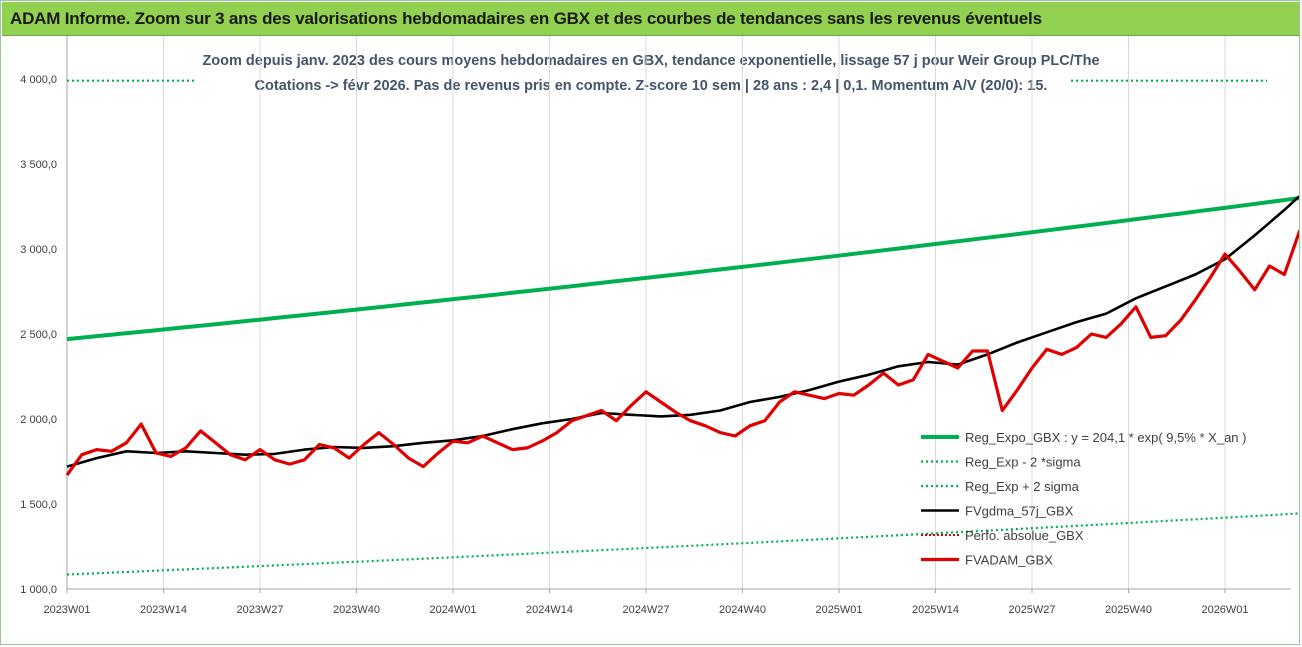 The width and height of the screenshot is (1302, 647). What do you see at coordinates (452, 610) in the screenshot?
I see `x-tick-label: 2024W01` at bounding box center [452, 610].